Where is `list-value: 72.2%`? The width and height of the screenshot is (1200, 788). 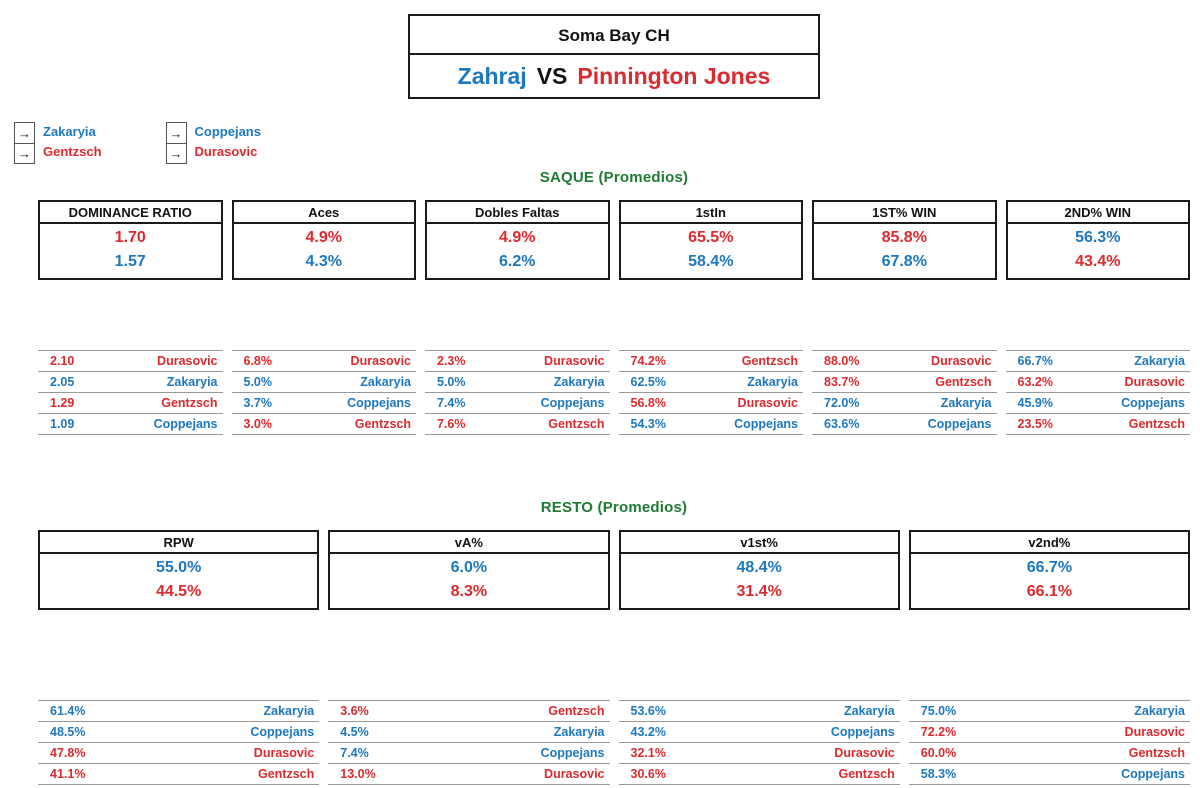
list-value: 72.2% is located at coordinates (938, 732).